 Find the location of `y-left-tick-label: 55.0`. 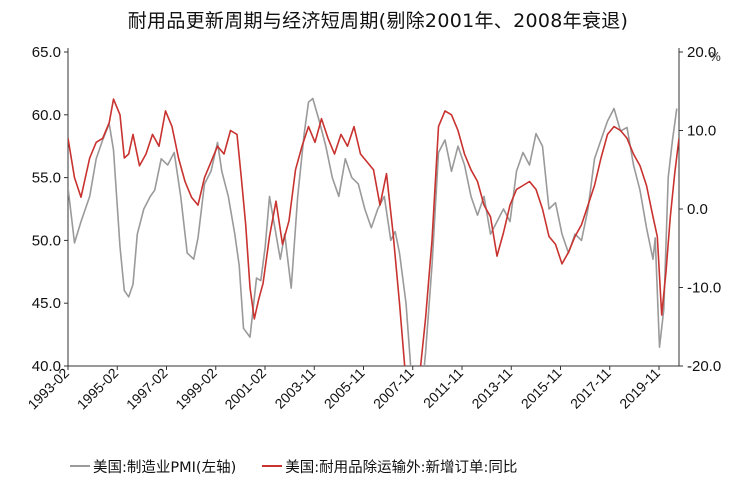

y-left-tick-label: 55.0 is located at coordinates (46, 178).